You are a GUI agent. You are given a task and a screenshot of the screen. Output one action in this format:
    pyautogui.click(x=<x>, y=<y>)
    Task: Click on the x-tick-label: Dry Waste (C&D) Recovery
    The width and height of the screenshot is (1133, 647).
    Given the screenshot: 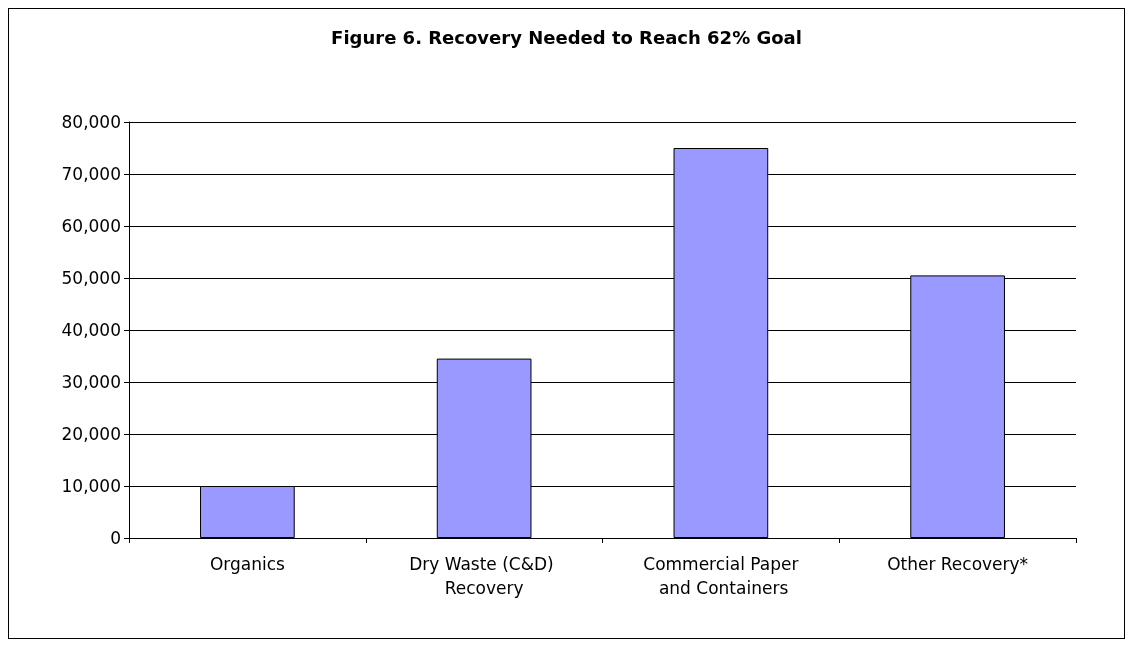 What is the action you would take?
    pyautogui.click(x=484, y=576)
    